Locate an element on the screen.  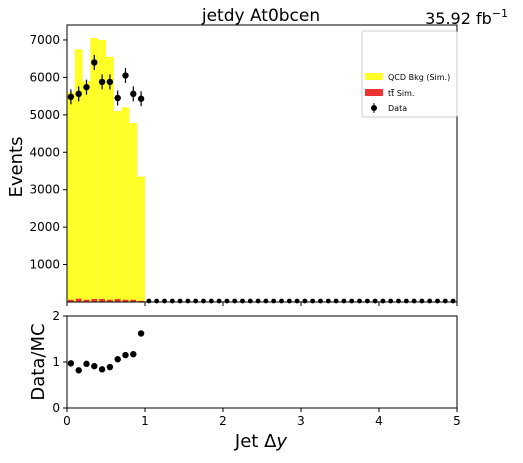
legend-label-part: Sim. is located at coordinates (404, 93).